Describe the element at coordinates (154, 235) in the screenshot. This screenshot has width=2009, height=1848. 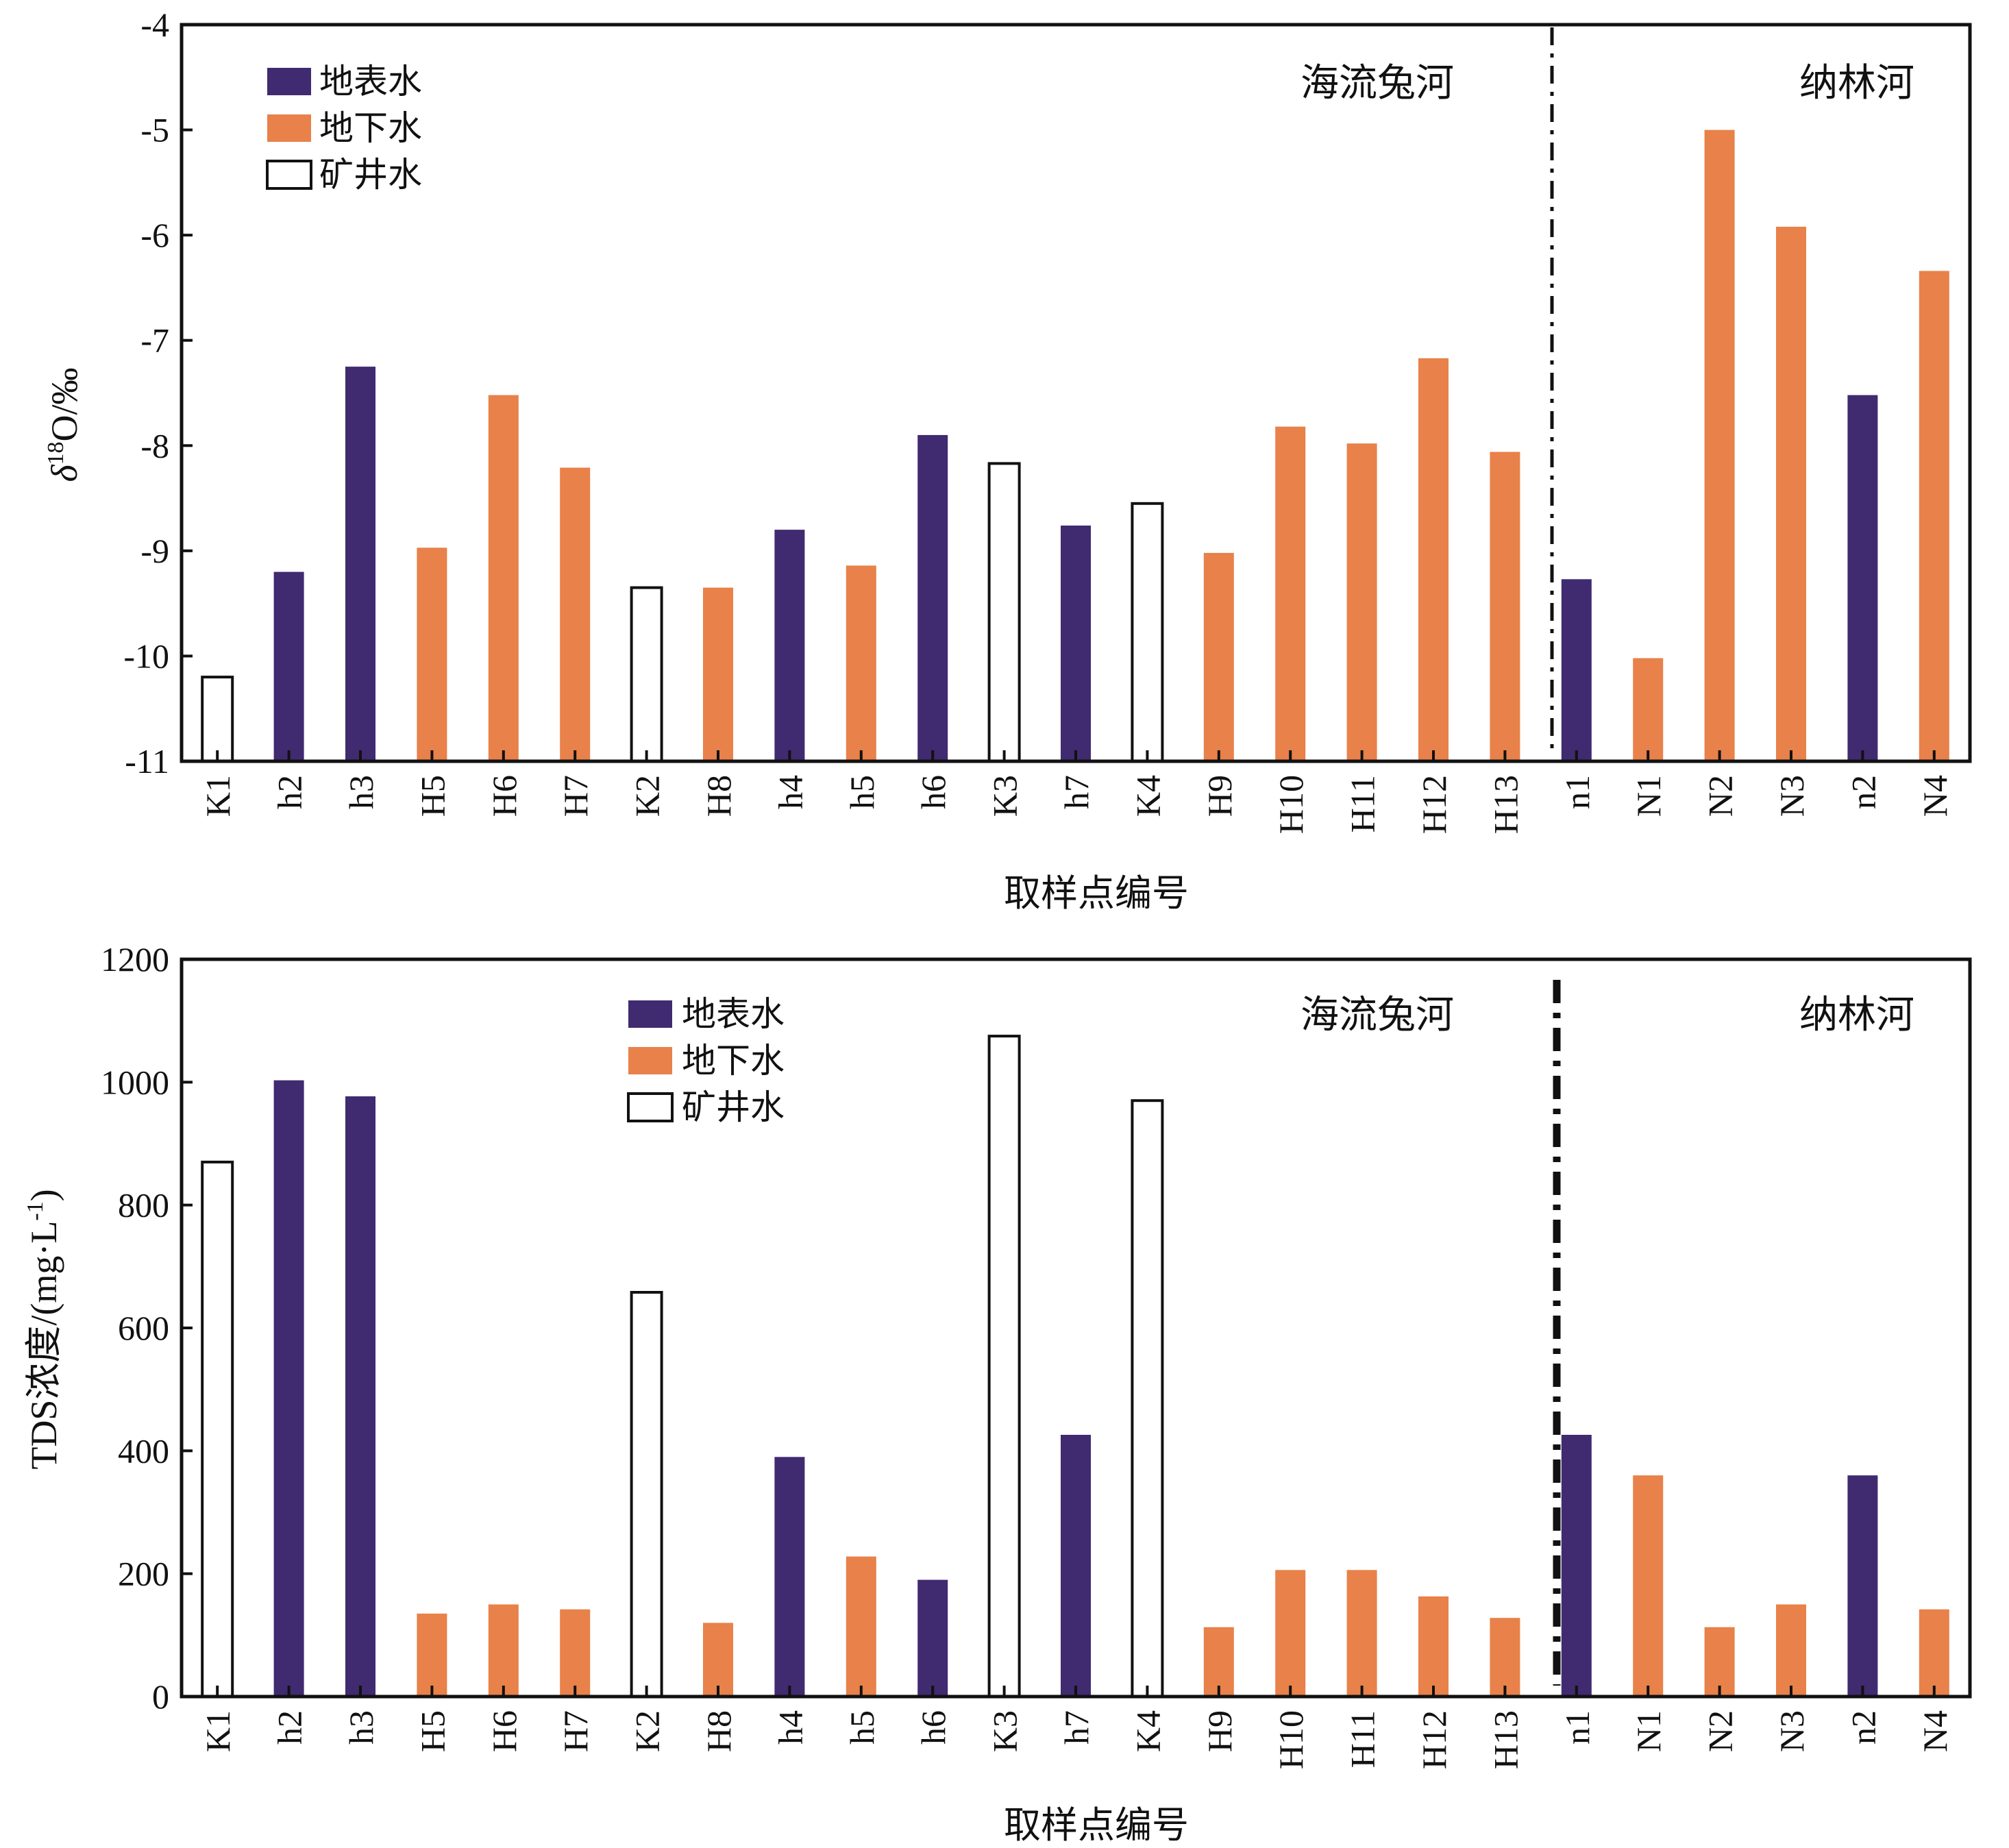
I see `y-tick-label: -6` at that location.